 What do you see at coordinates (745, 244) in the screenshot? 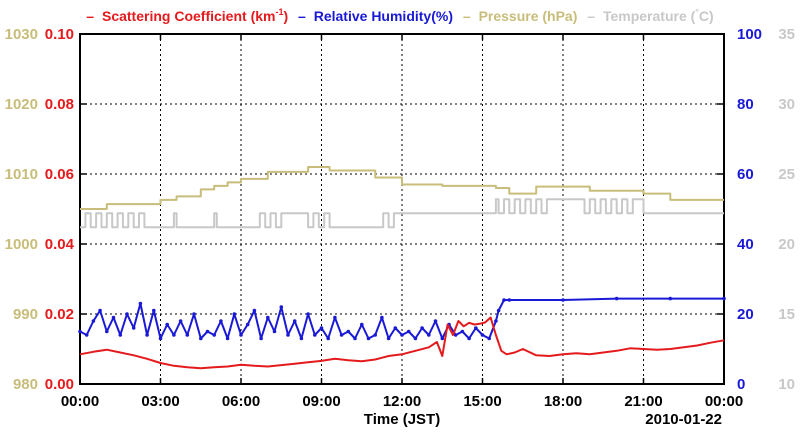
I see `humidity-tick-label: 40` at bounding box center [745, 244].